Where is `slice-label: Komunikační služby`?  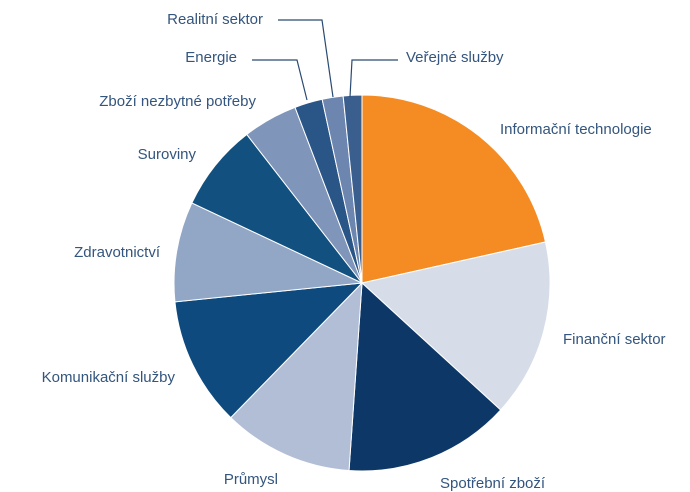
slice-label: Komunikační služby is located at coordinates (109, 377).